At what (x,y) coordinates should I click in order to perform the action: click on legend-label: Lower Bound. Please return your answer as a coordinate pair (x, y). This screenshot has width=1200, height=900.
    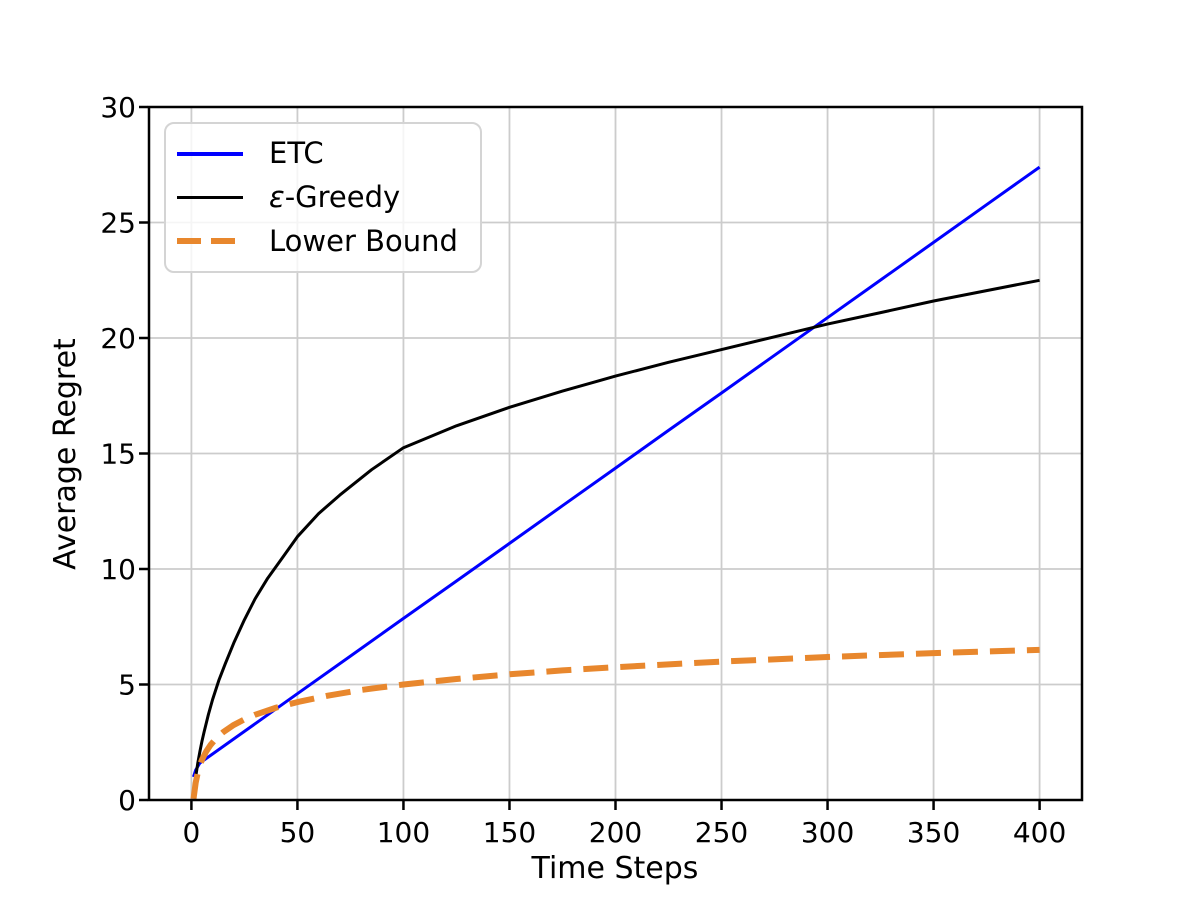
    Looking at the image, I should click on (363, 240).